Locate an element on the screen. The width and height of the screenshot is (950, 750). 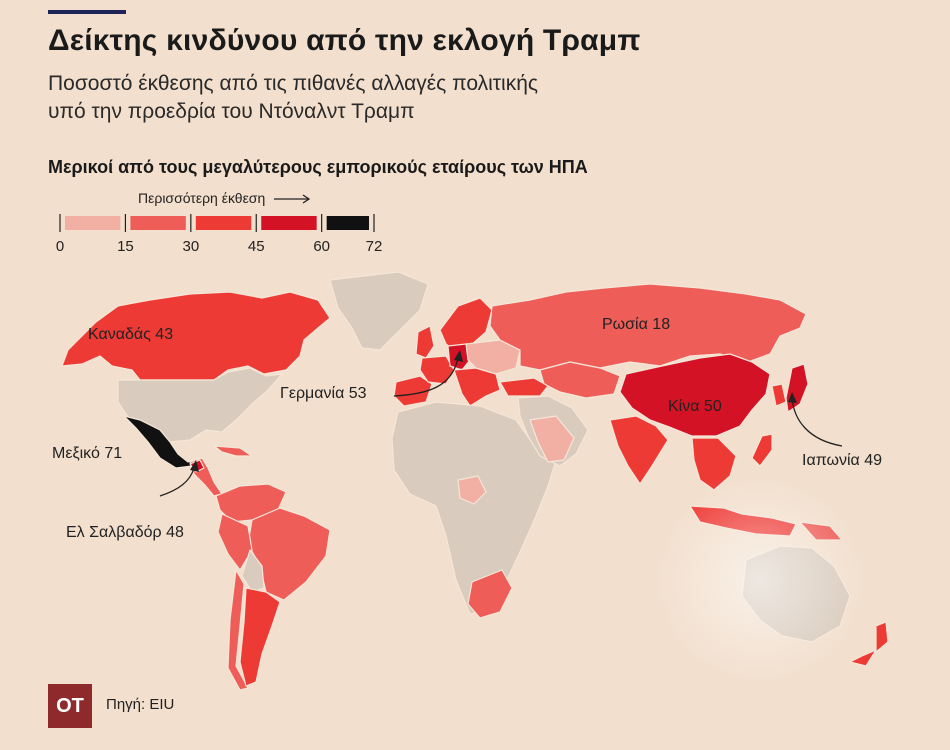
source-note: Πηγή: EIU is located at coordinates (140, 704).